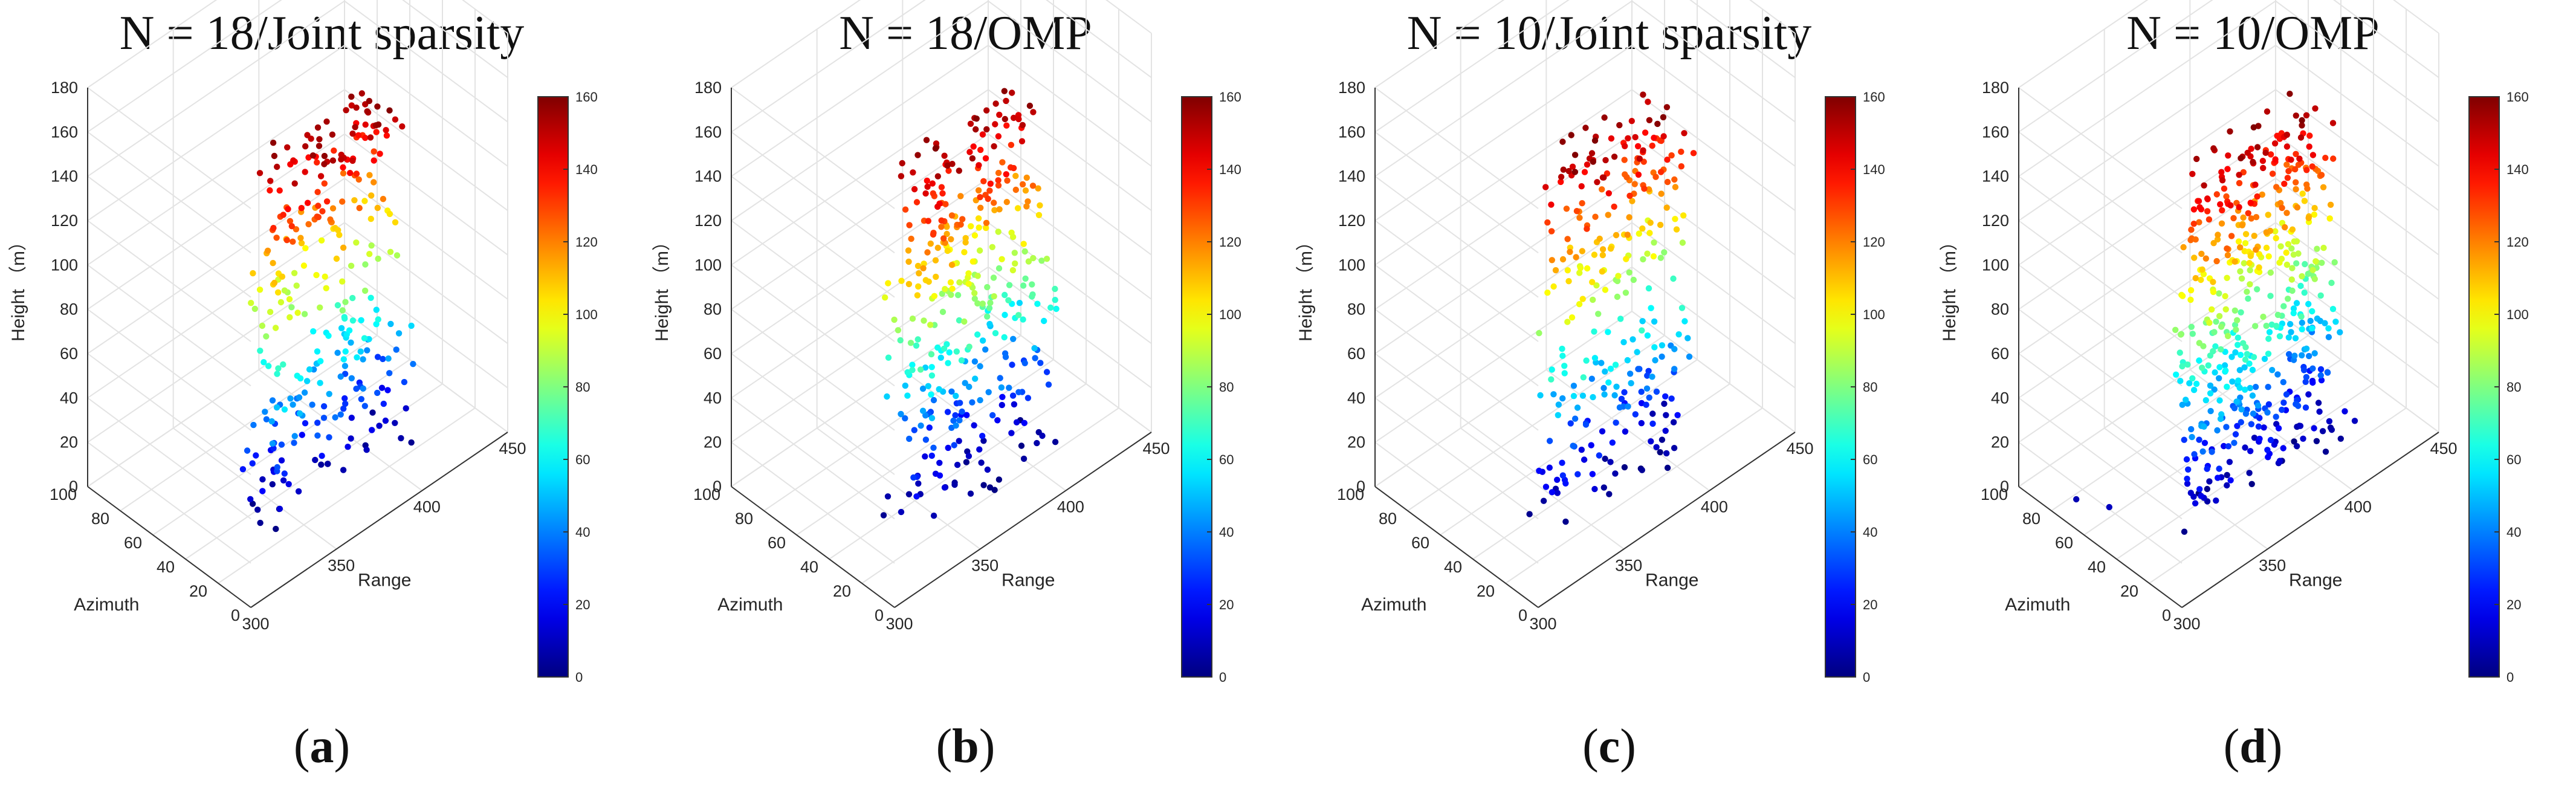 The width and height of the screenshot is (2576, 790). I want to click on azimuth-tick-label: 60, so click(2064, 543).